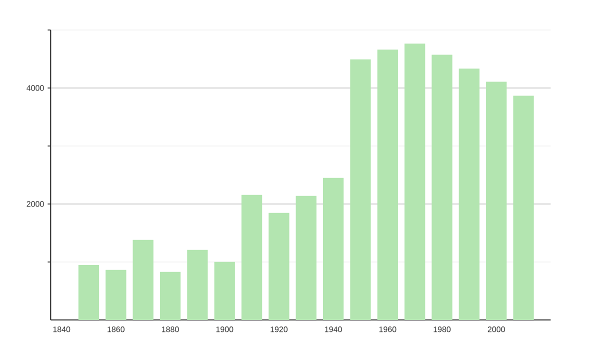  Describe the element at coordinates (496, 329) in the screenshot. I see `x-tick-label: 2000` at that location.